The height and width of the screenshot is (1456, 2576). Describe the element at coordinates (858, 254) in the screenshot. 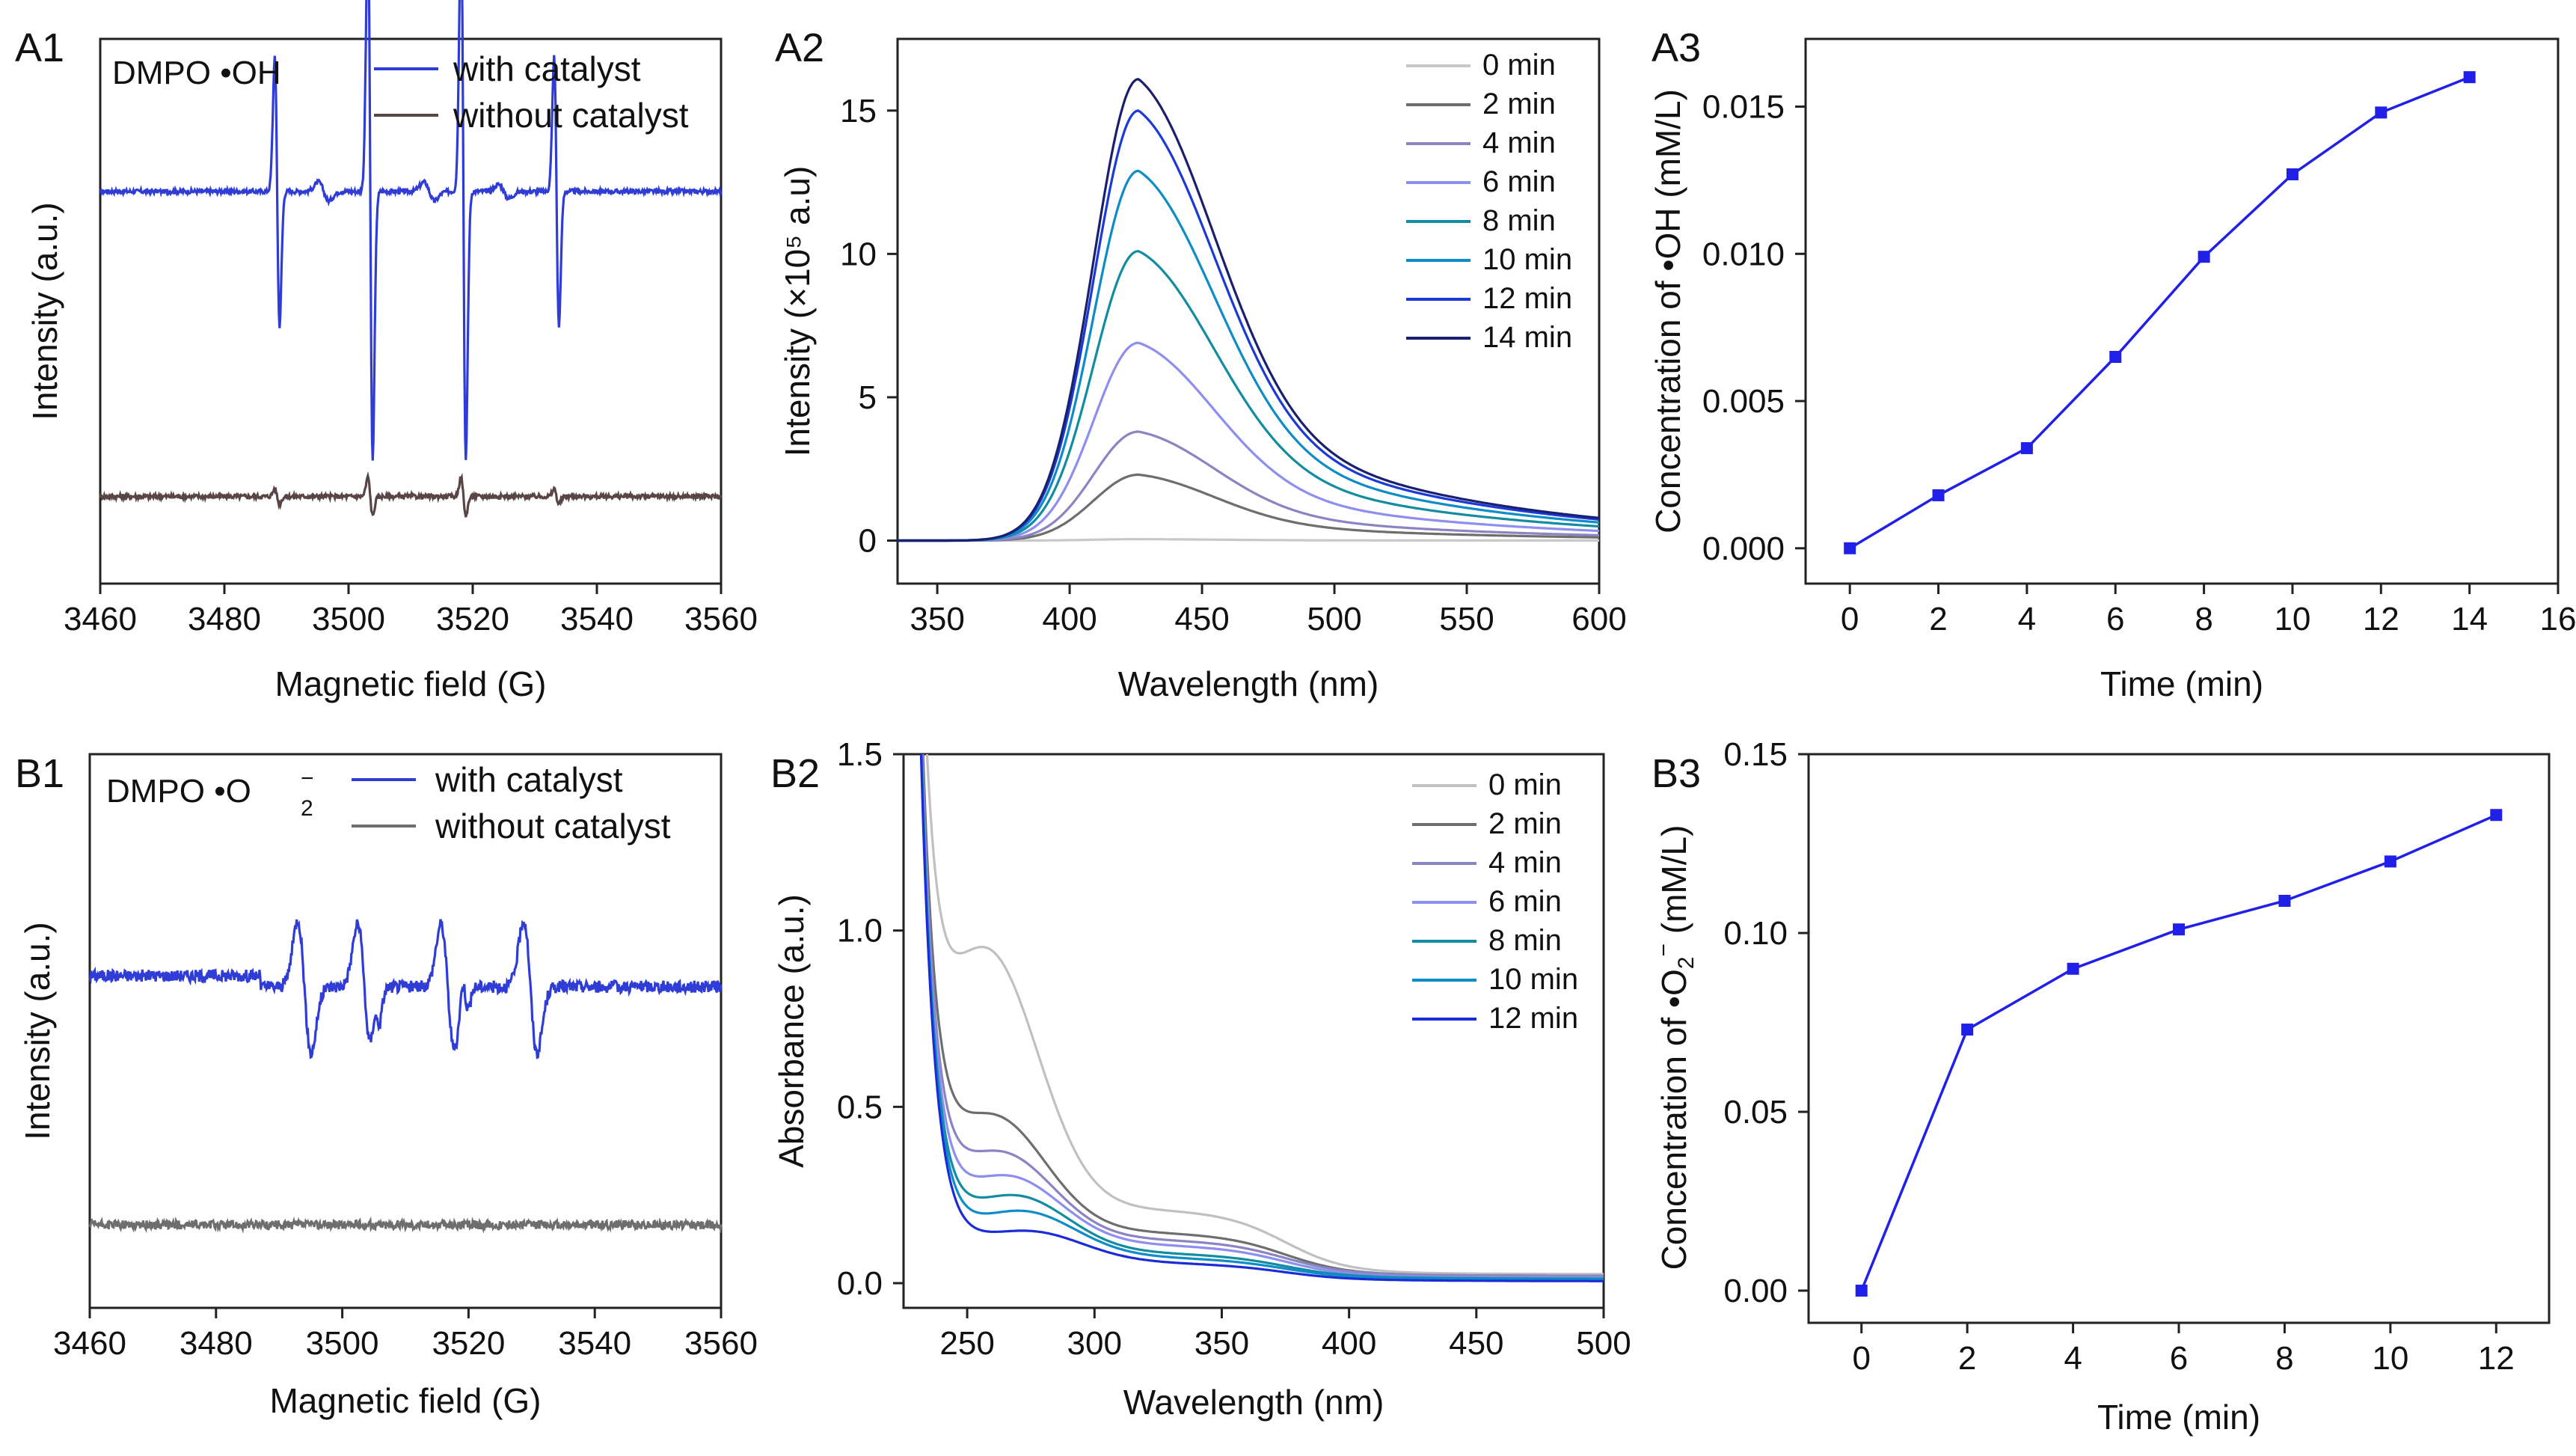

I see `a2-ytick-label: 10` at that location.